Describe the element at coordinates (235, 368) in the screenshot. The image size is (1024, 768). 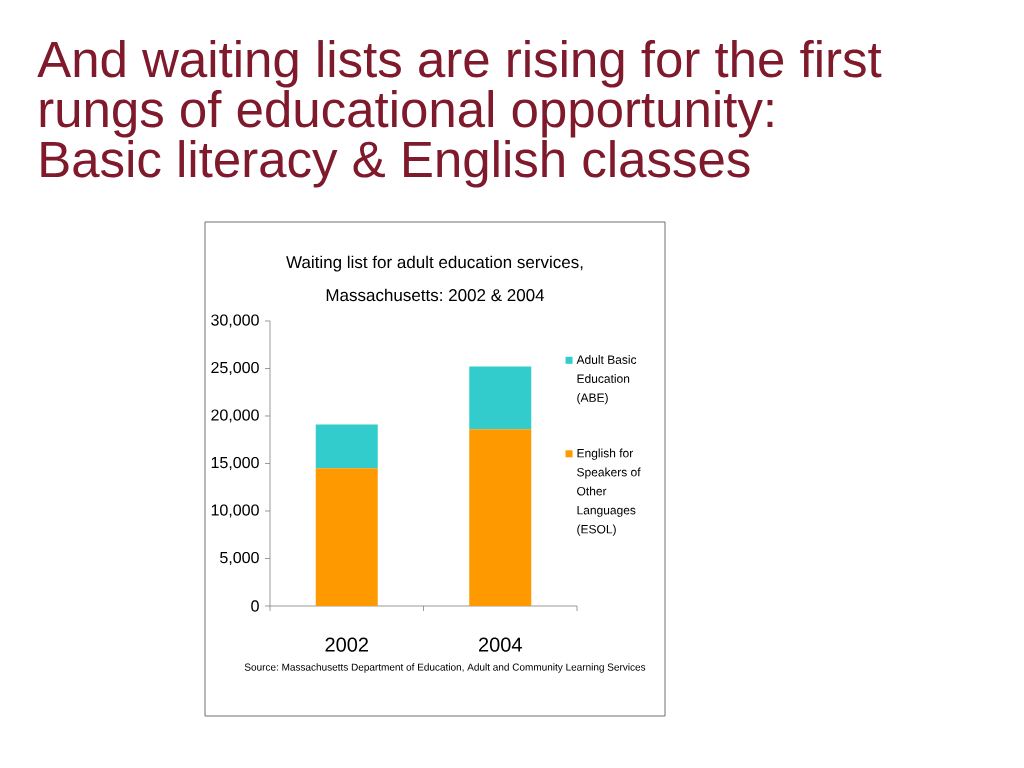
I see `y-tick-label: 25,000` at that location.